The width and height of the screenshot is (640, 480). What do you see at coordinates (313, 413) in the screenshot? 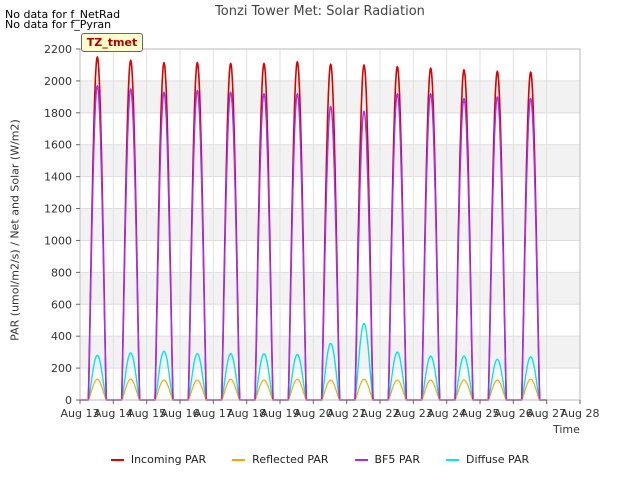
I see `x-tick-label: Aug 20` at bounding box center [313, 413].